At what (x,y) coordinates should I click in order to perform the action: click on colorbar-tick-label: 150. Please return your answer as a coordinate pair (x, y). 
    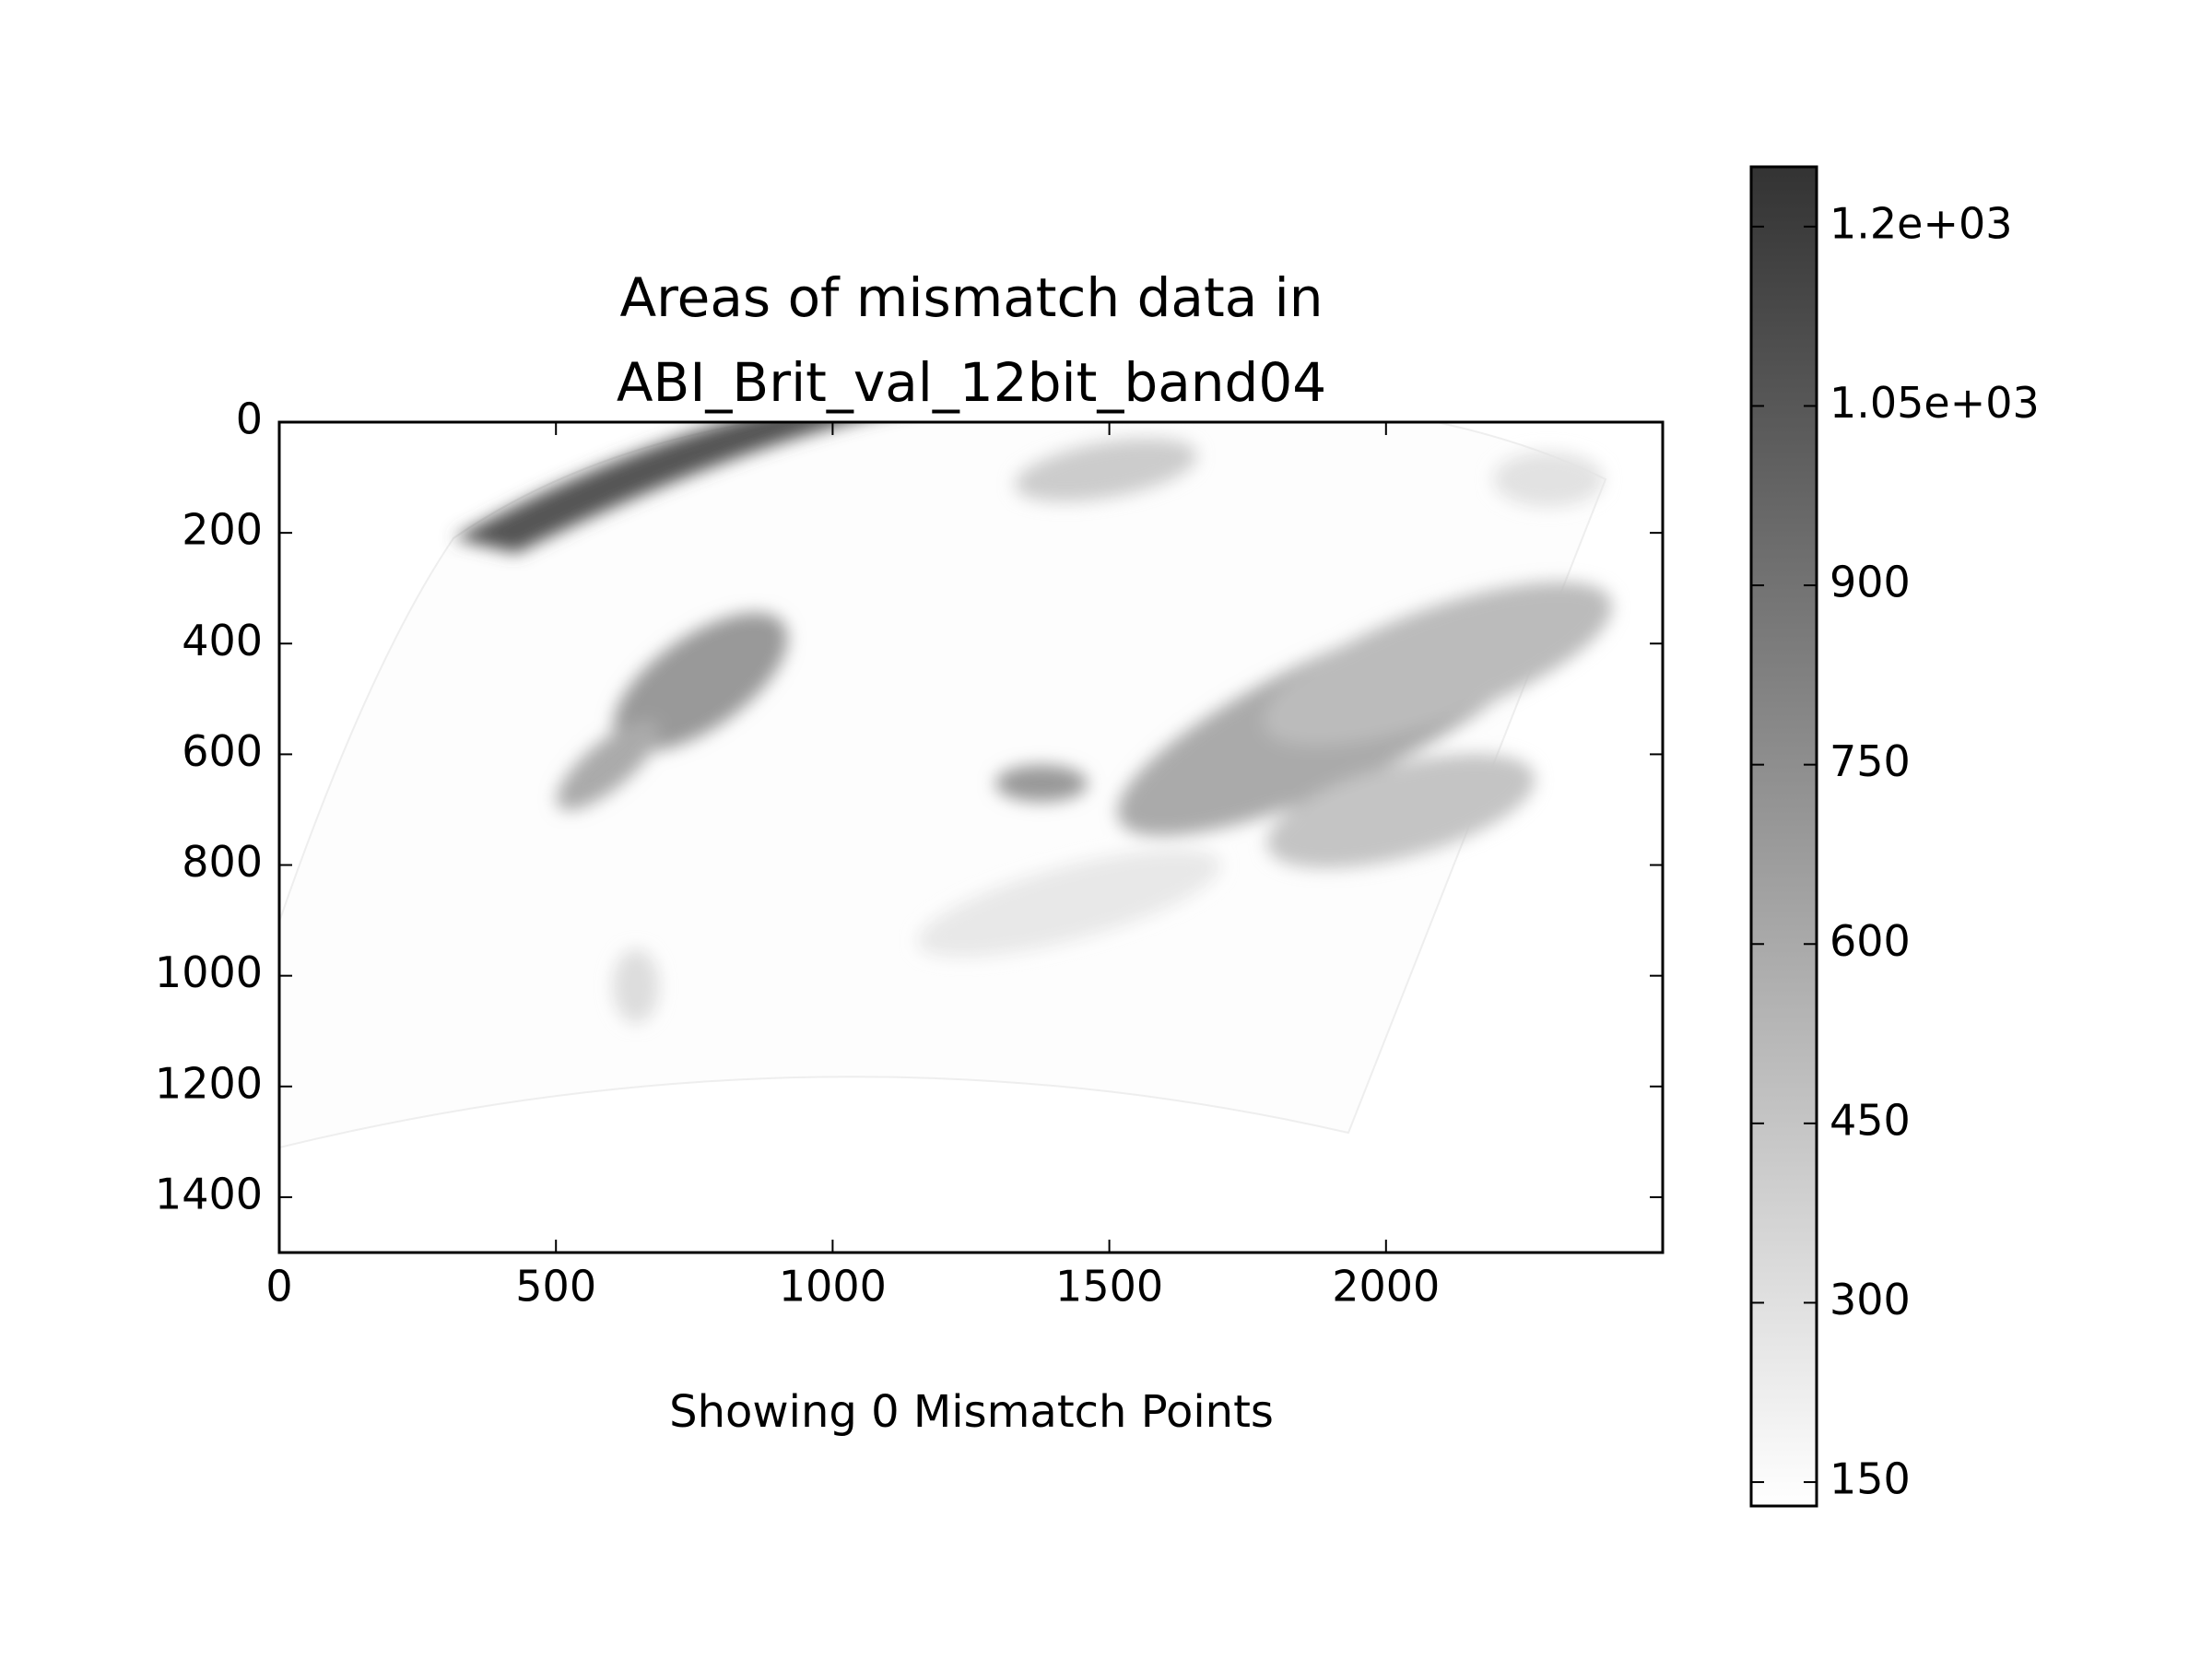
    Looking at the image, I should click on (1870, 1479).